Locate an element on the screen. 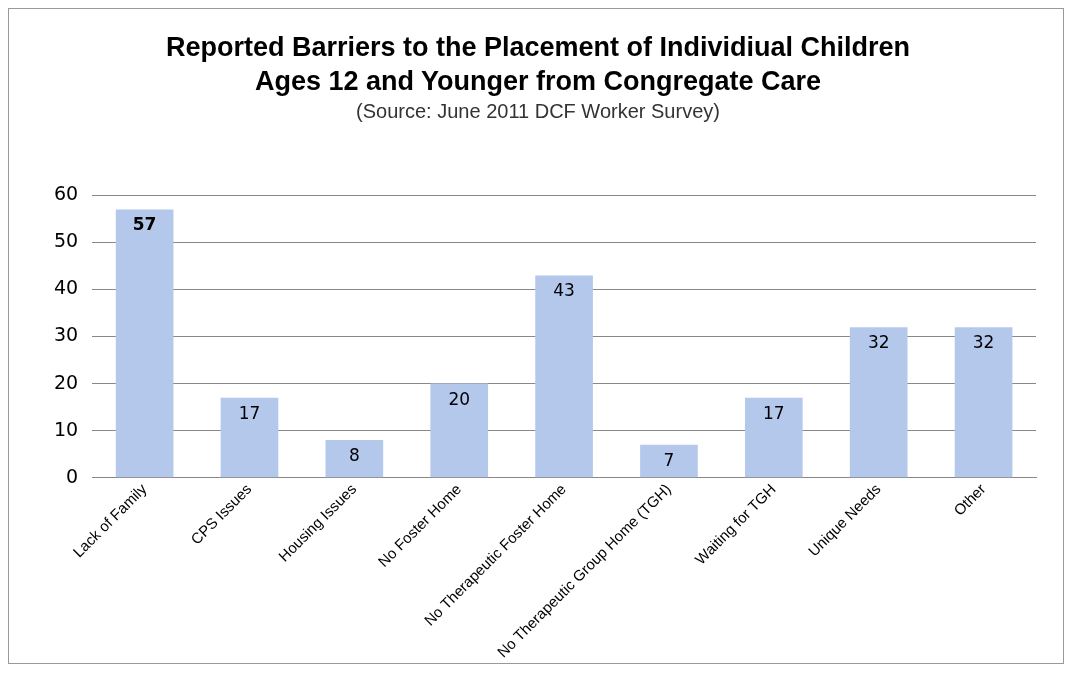  data-label: 57 is located at coordinates (144, 224).